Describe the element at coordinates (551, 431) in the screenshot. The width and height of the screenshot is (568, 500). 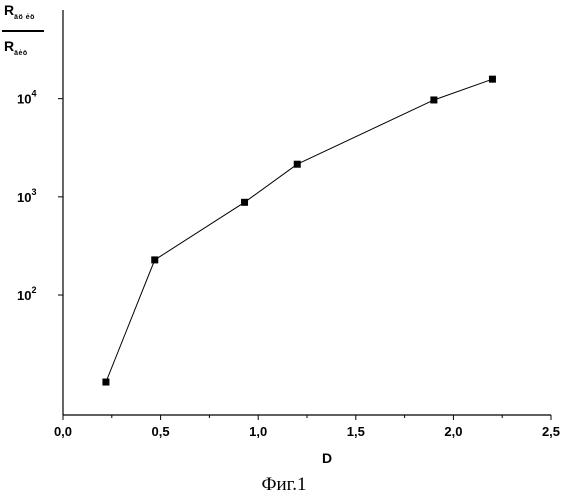
I see `x-tick-label: 2,5` at that location.